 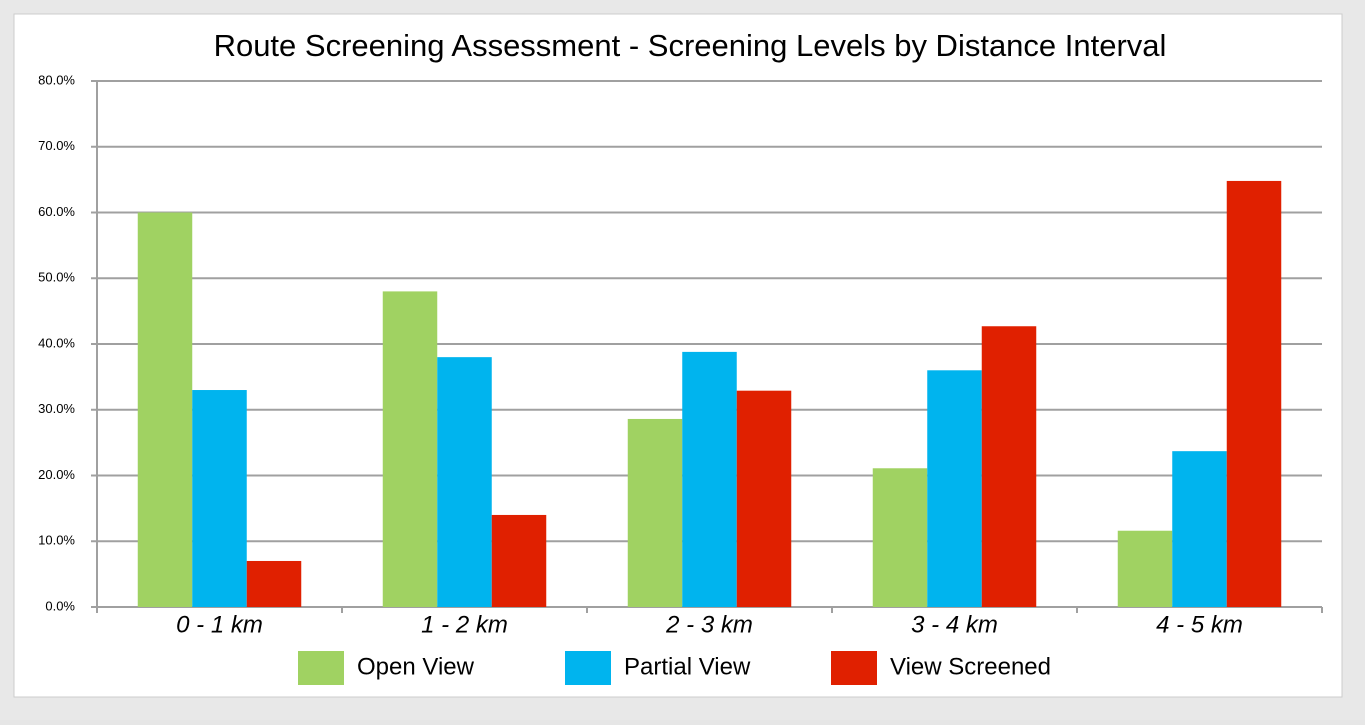 I want to click on x-tick-label: 4 - 5 km, so click(x=1199, y=624).